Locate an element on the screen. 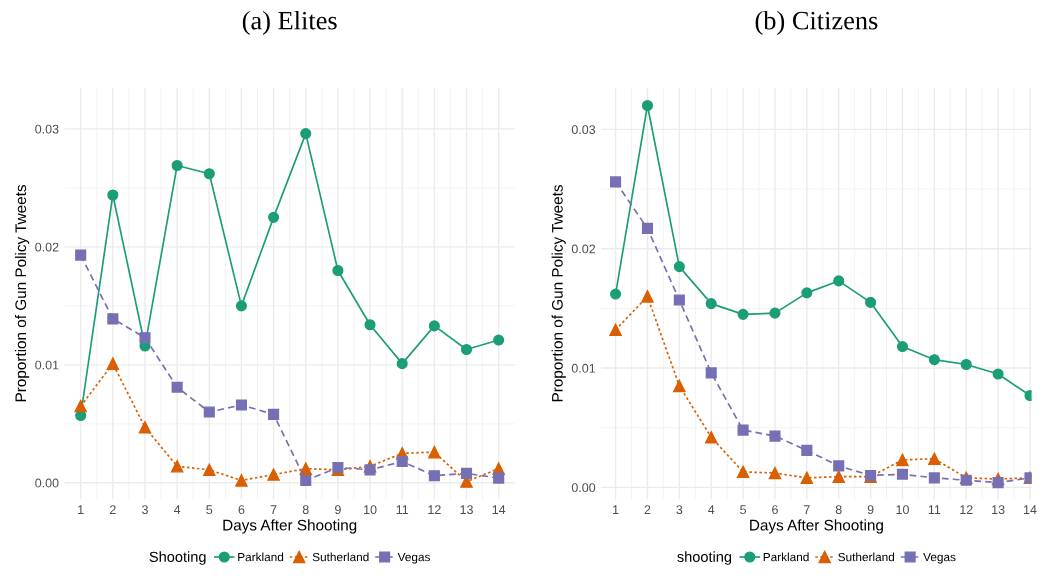 The height and width of the screenshot is (584, 1042). y-axis-title: Proportion of Gun Policy Tweets is located at coordinates (22, 293).